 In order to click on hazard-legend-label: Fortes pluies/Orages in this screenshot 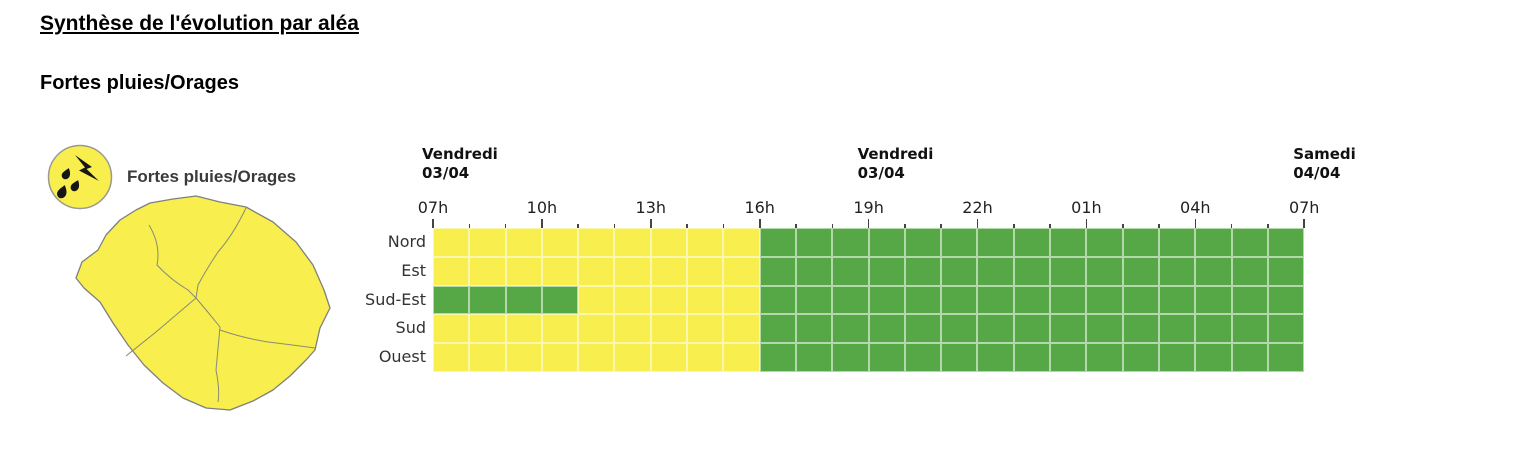, I will do `click(212, 176)`.